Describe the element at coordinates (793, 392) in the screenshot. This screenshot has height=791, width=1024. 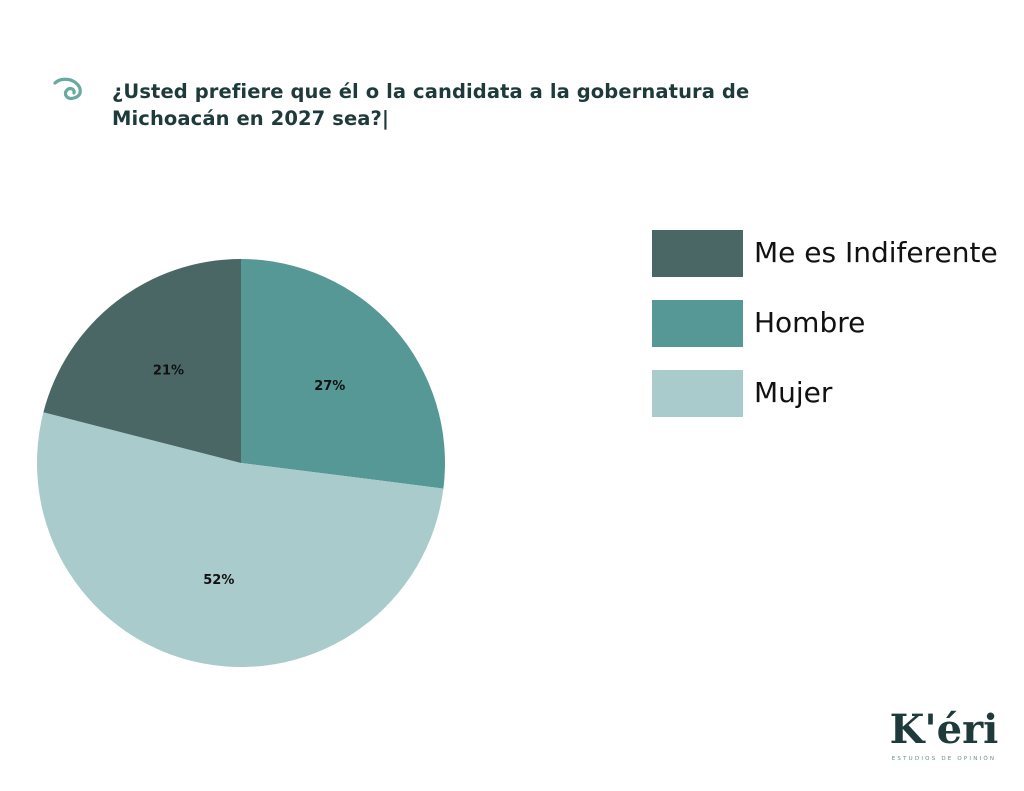
I see `legend-label: Mujer` at that location.